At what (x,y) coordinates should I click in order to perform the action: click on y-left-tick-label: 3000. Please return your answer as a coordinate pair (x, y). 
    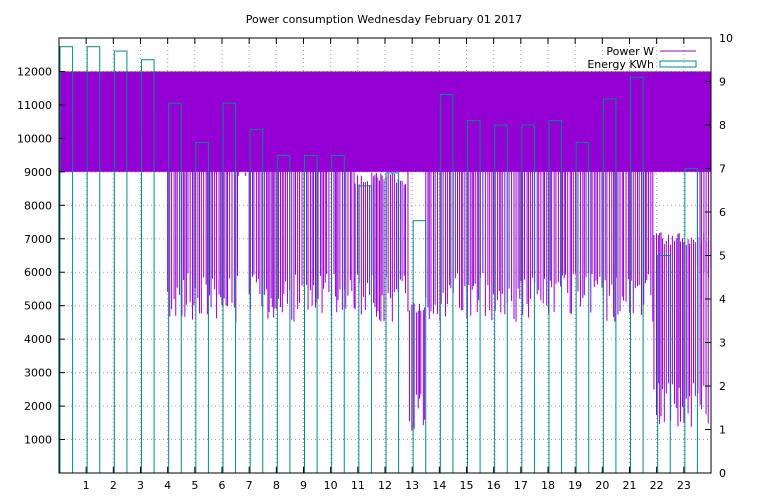
    Looking at the image, I should click on (38, 373).